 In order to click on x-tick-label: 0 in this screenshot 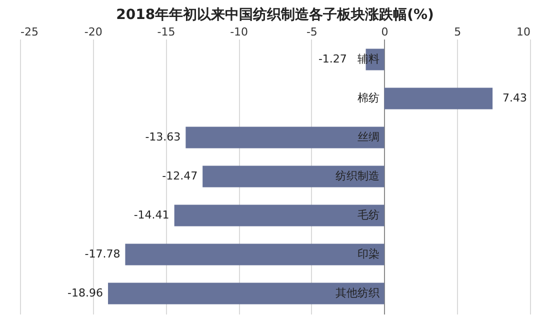, I will do `click(384, 32)`.